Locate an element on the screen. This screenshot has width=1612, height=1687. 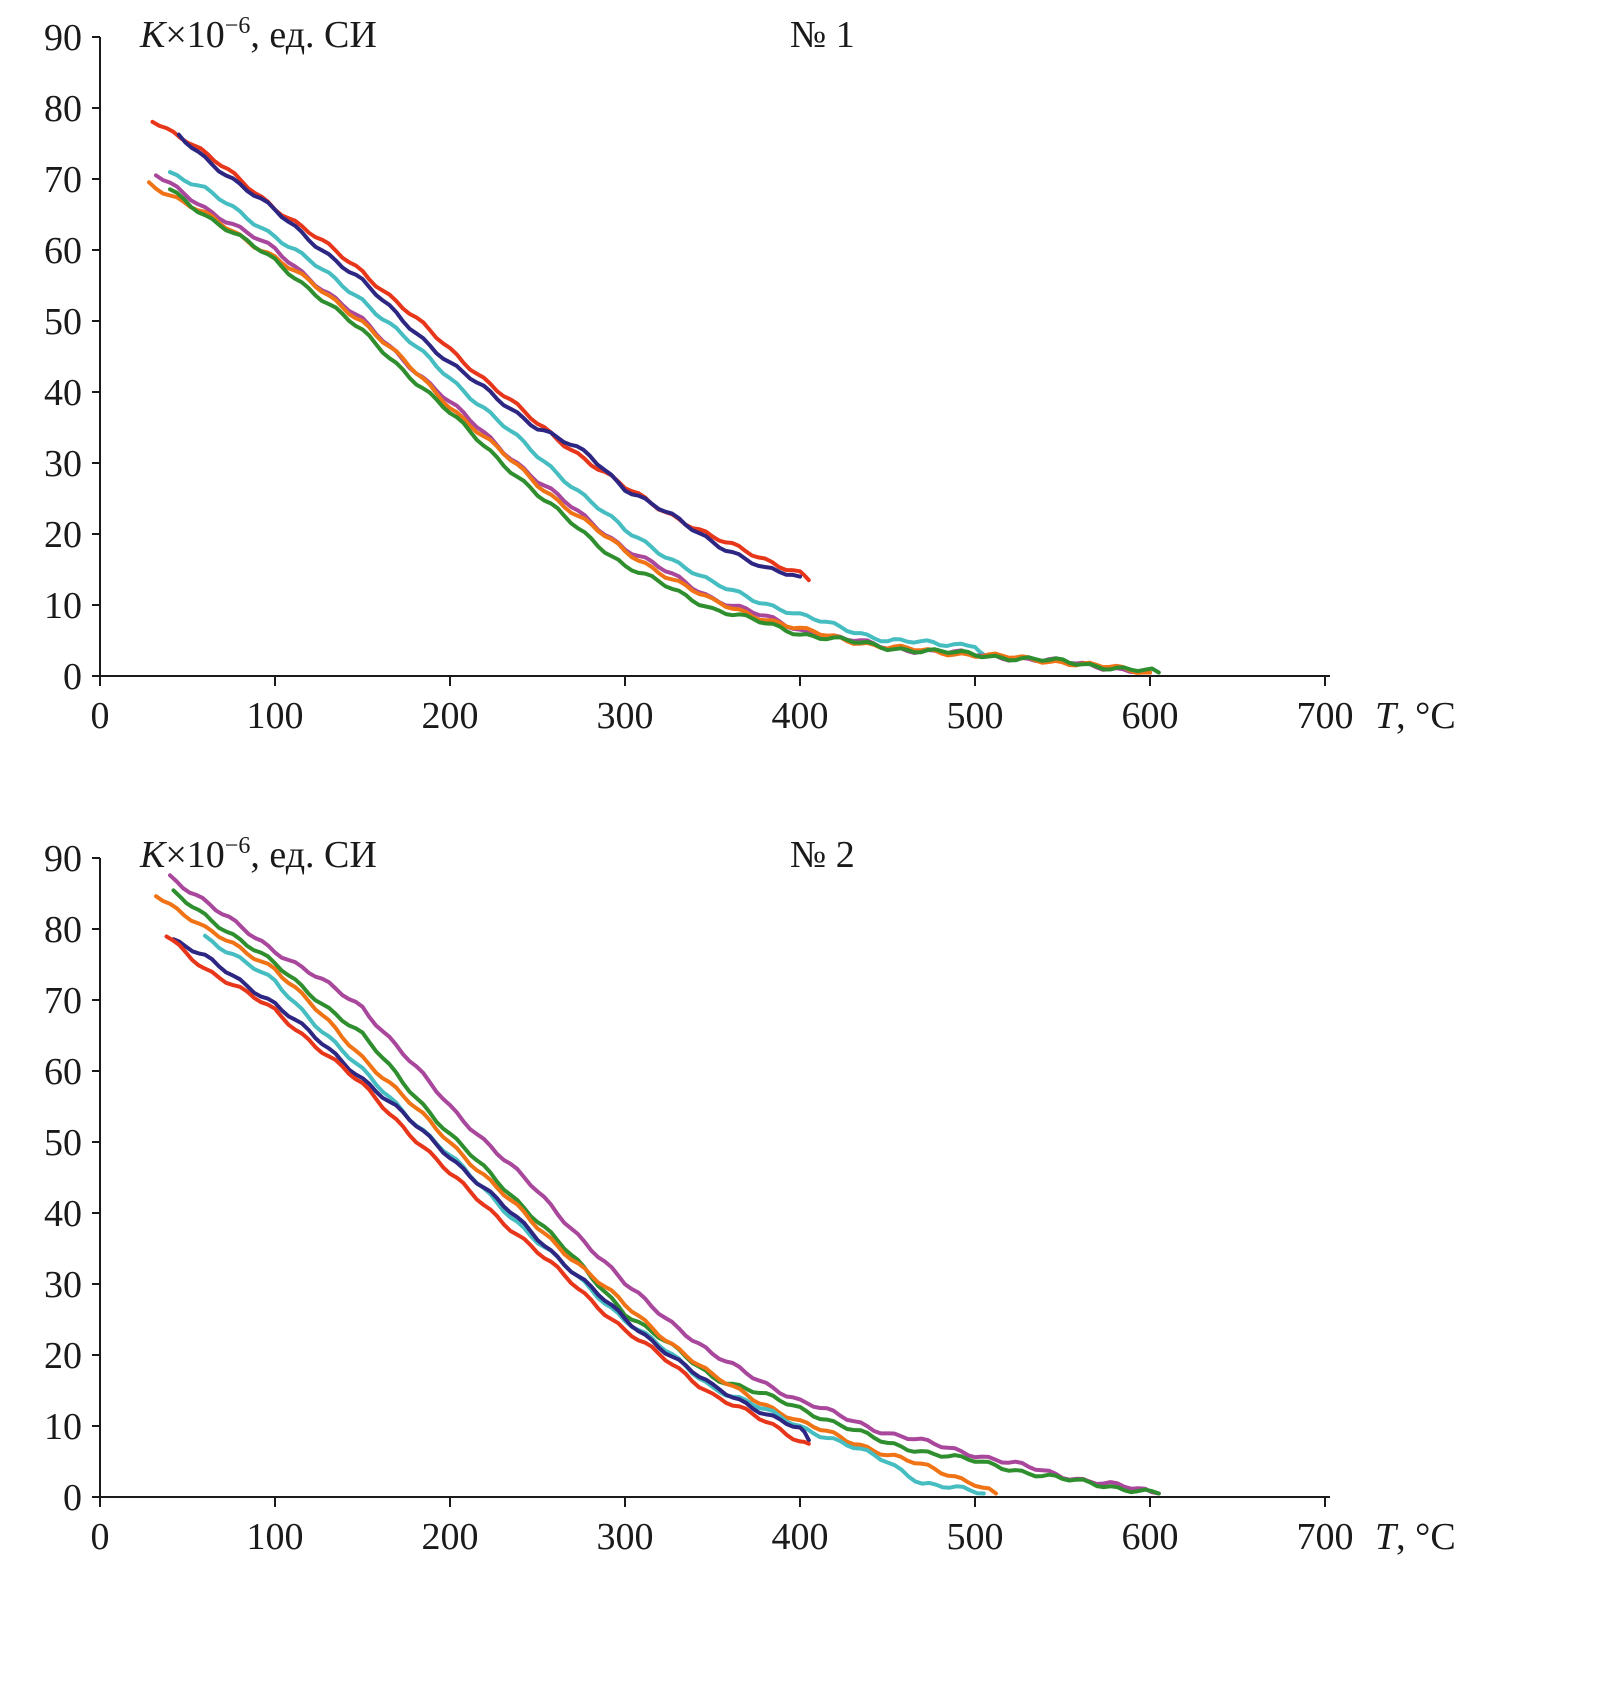
chart-title: № 2 is located at coordinates (822, 855).